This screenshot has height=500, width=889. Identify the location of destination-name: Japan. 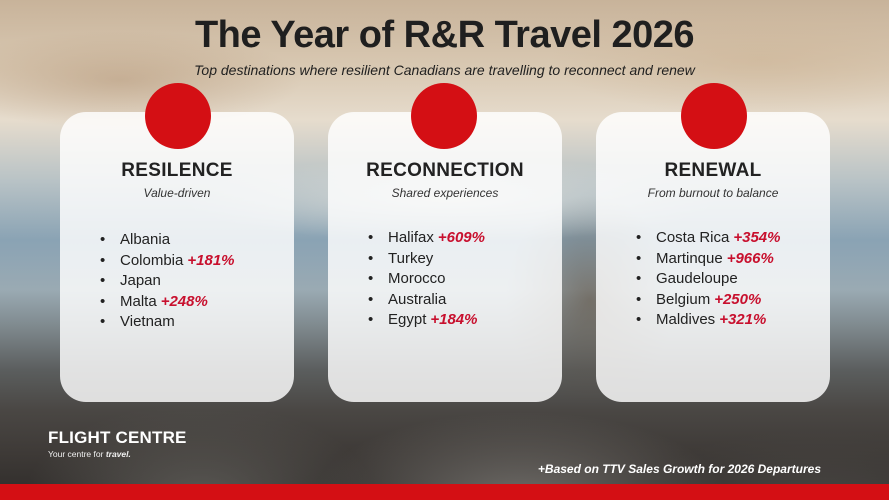
(140, 280).